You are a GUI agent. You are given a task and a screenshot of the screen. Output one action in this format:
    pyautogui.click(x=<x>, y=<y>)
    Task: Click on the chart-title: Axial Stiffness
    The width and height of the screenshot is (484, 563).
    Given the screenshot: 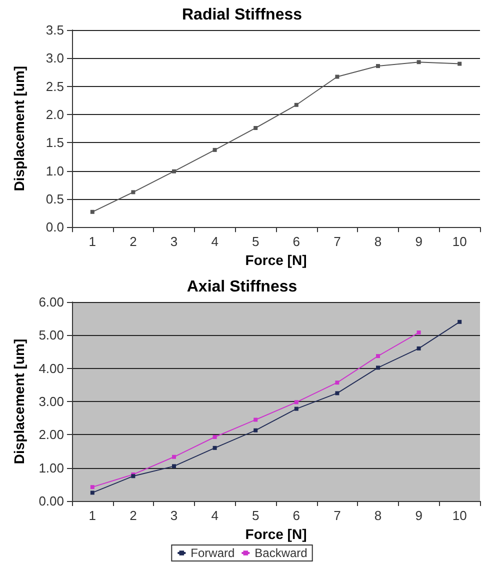 What is the action you would take?
    pyautogui.click(x=242, y=287)
    